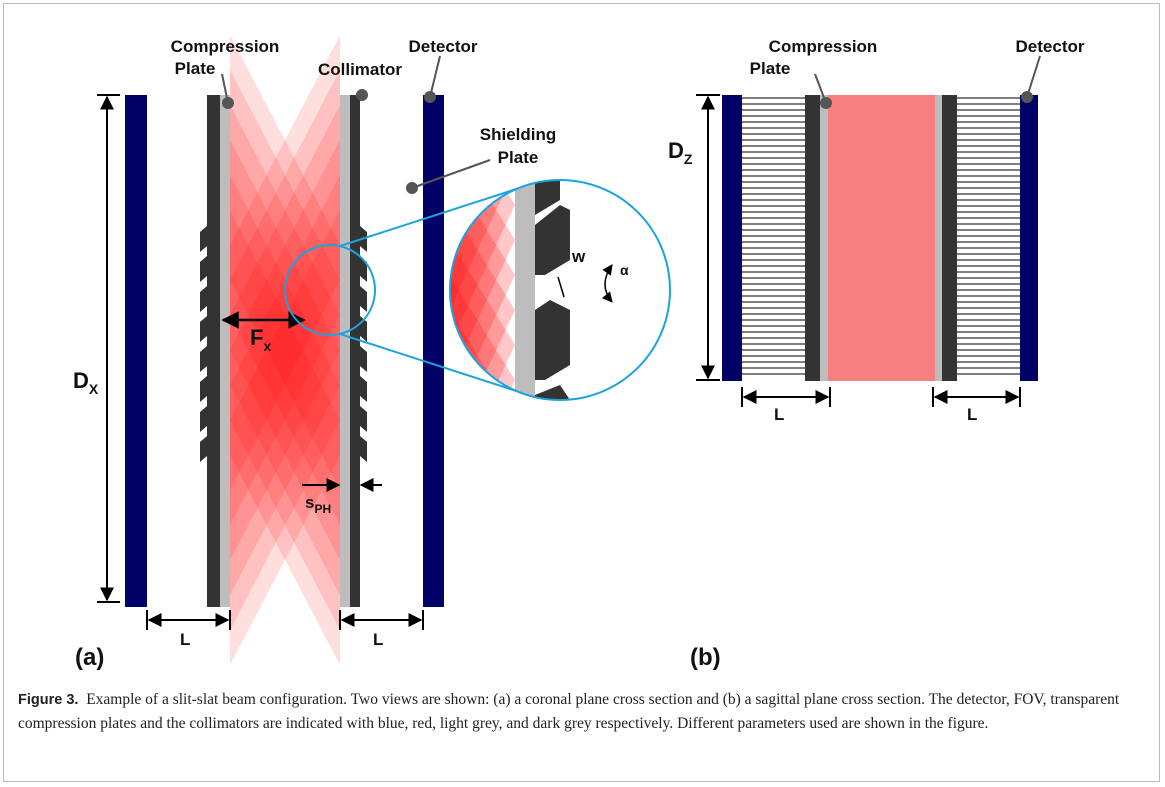 The image size is (1165, 787). What do you see at coordinates (624, 270) in the screenshot?
I see `alpha-label: α` at bounding box center [624, 270].